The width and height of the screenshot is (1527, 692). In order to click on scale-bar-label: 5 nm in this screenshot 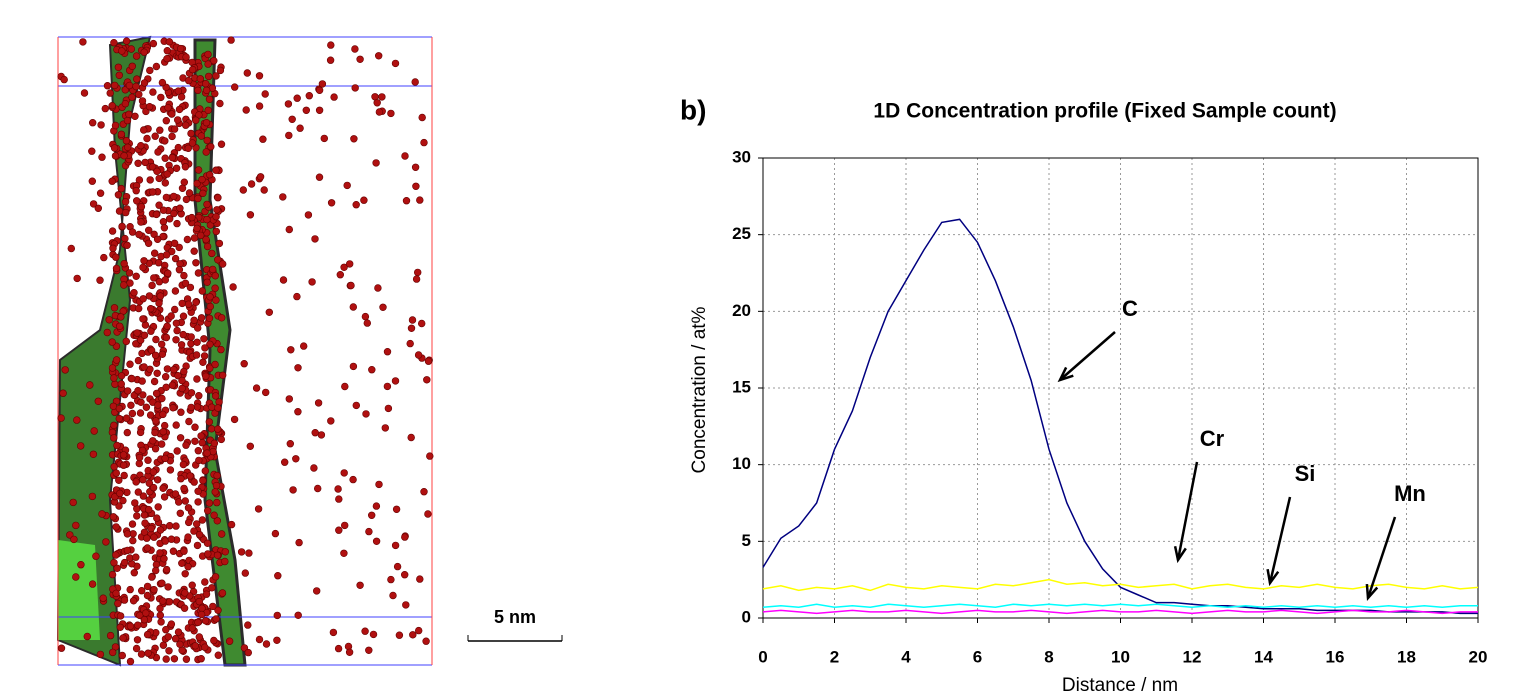, I will do `click(515, 617)`.